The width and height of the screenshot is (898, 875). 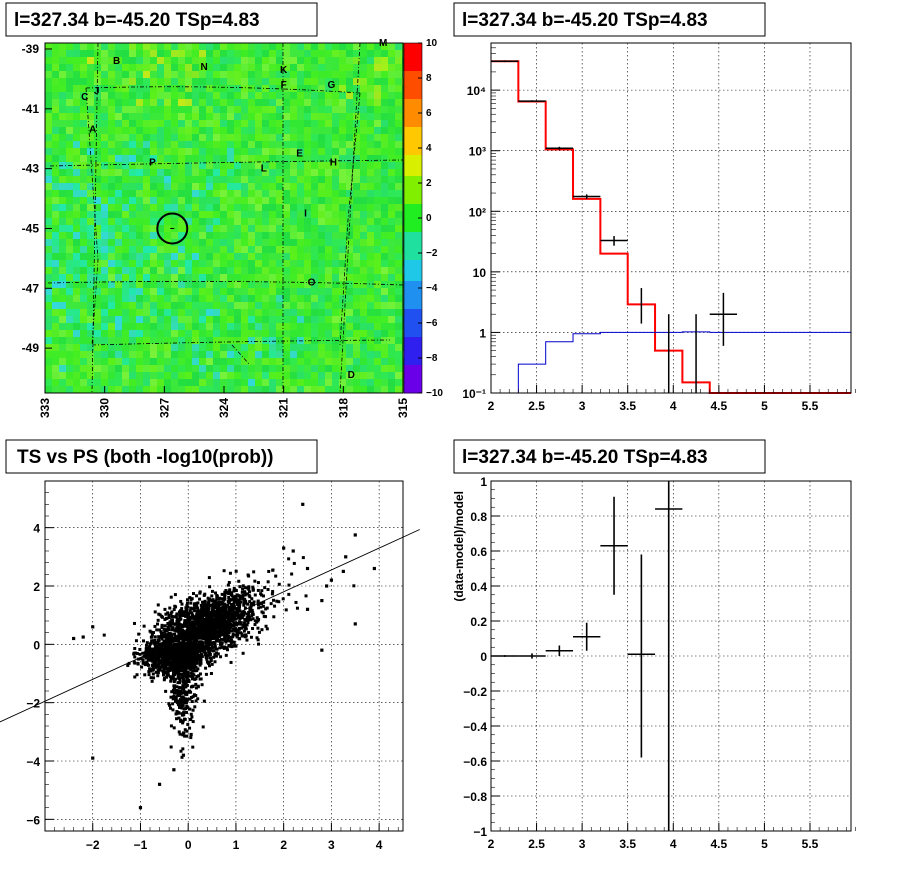 I want to click on y-tick-label: -45, so click(x=31, y=228).